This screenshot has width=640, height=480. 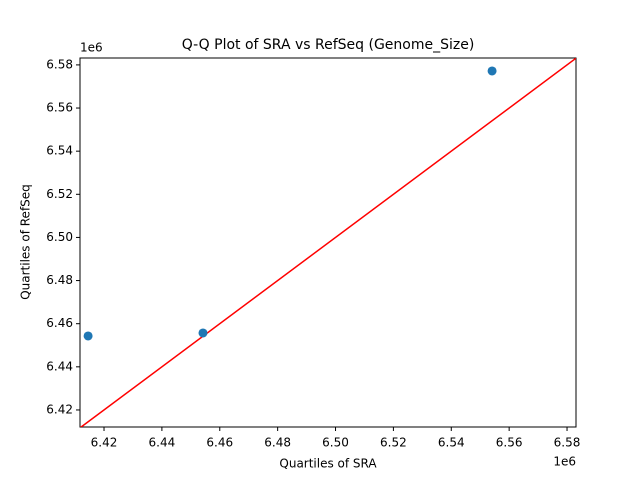 What do you see at coordinates (59, 64) in the screenshot?
I see `y-tick-label: 6.58` at bounding box center [59, 64].